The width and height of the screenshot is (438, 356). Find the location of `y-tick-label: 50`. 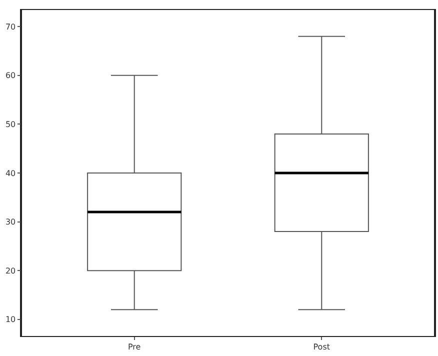

y-tick-label: 50 is located at coordinates (10, 124).